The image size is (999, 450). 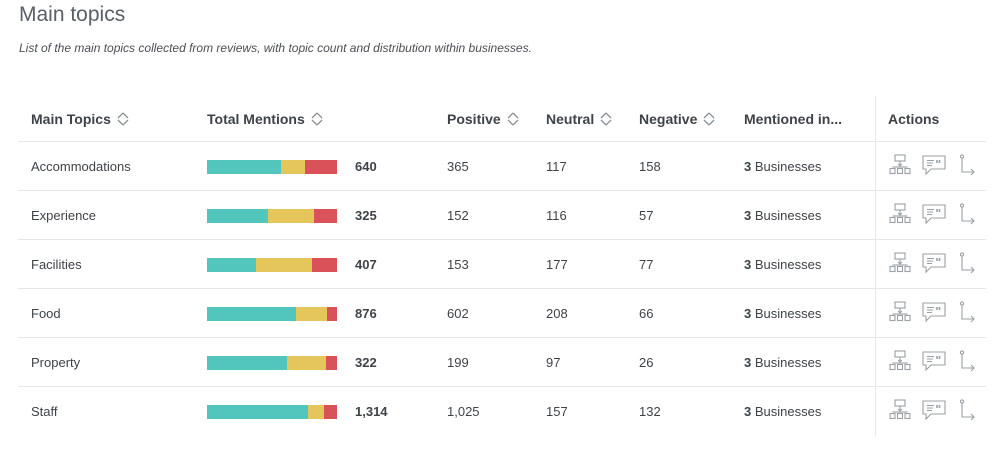 What do you see at coordinates (913, 119) in the screenshot?
I see `header-actions: Actions` at bounding box center [913, 119].